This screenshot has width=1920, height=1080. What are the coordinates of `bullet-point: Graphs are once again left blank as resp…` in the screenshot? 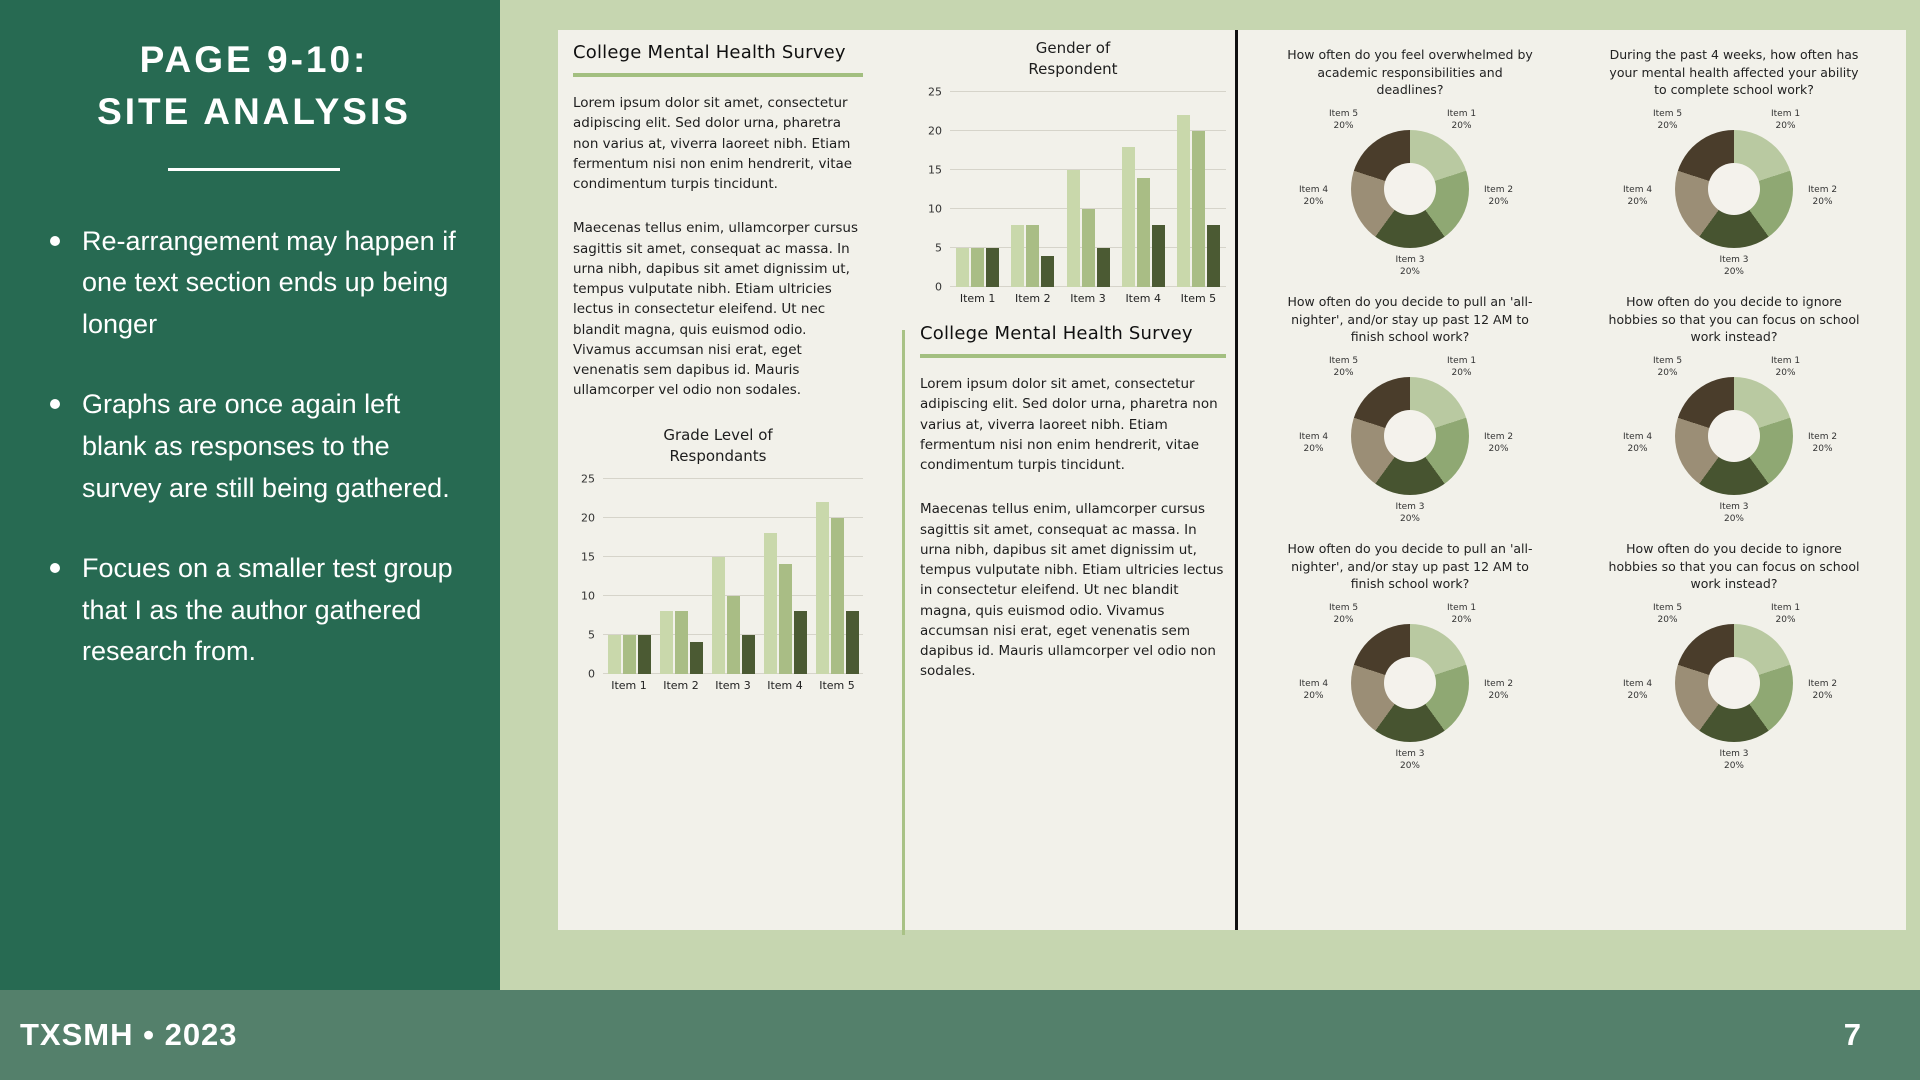 It's located at (254, 447).